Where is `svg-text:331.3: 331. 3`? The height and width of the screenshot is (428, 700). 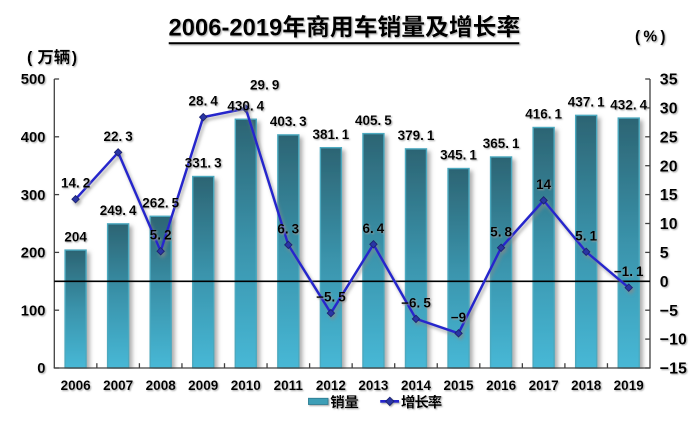
svg-text:331.3: 331. 3 is located at coordinates (203, 163).